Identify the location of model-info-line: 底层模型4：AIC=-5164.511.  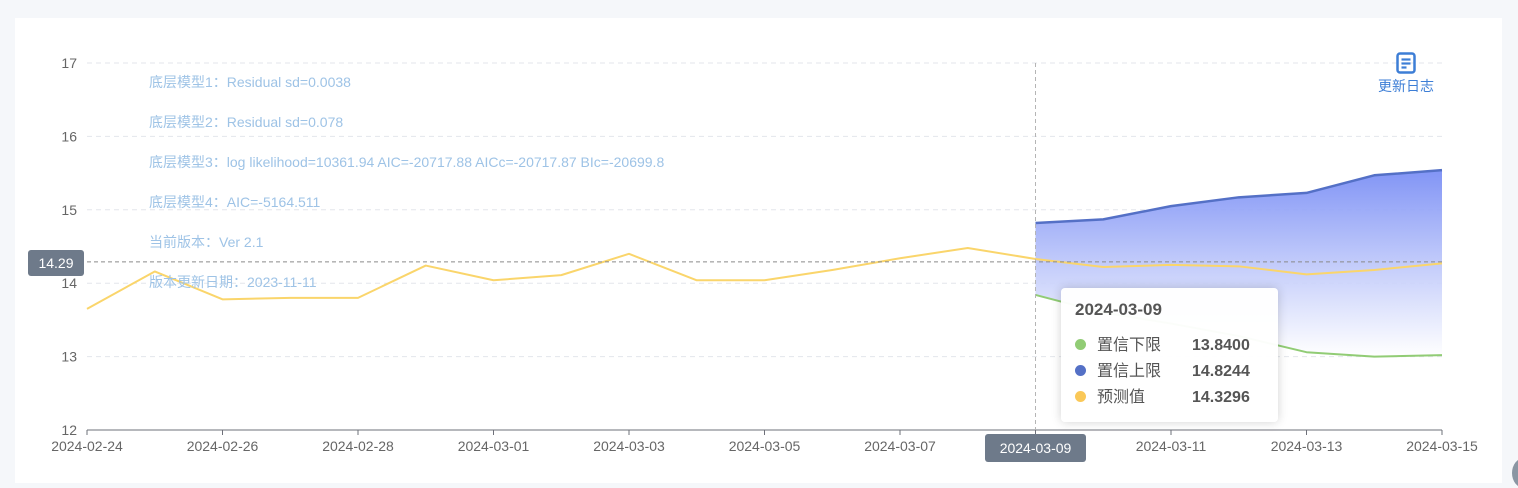
(235, 202).